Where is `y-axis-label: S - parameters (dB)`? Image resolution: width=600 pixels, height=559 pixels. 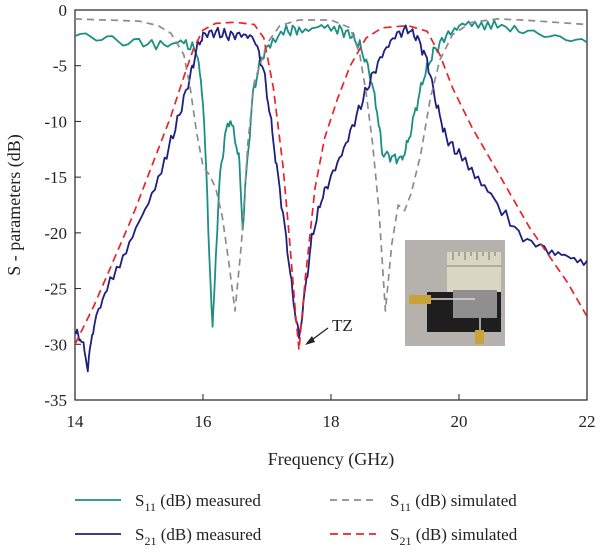 y-axis-label: S - parameters (dB) is located at coordinates (14, 204).